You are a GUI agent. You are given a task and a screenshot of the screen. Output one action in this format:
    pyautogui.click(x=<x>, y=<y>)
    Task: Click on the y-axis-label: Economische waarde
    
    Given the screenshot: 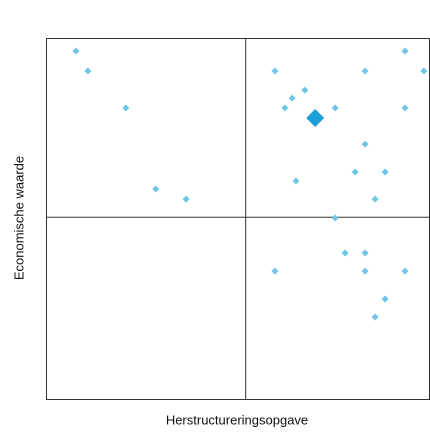 What is the action you would take?
    pyautogui.click(x=18, y=218)
    